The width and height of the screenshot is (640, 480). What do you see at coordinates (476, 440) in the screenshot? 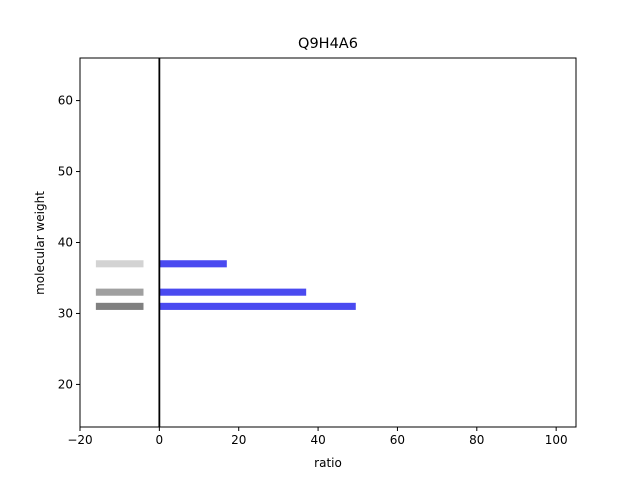
I see `x-tick-label: 80` at bounding box center [476, 440].